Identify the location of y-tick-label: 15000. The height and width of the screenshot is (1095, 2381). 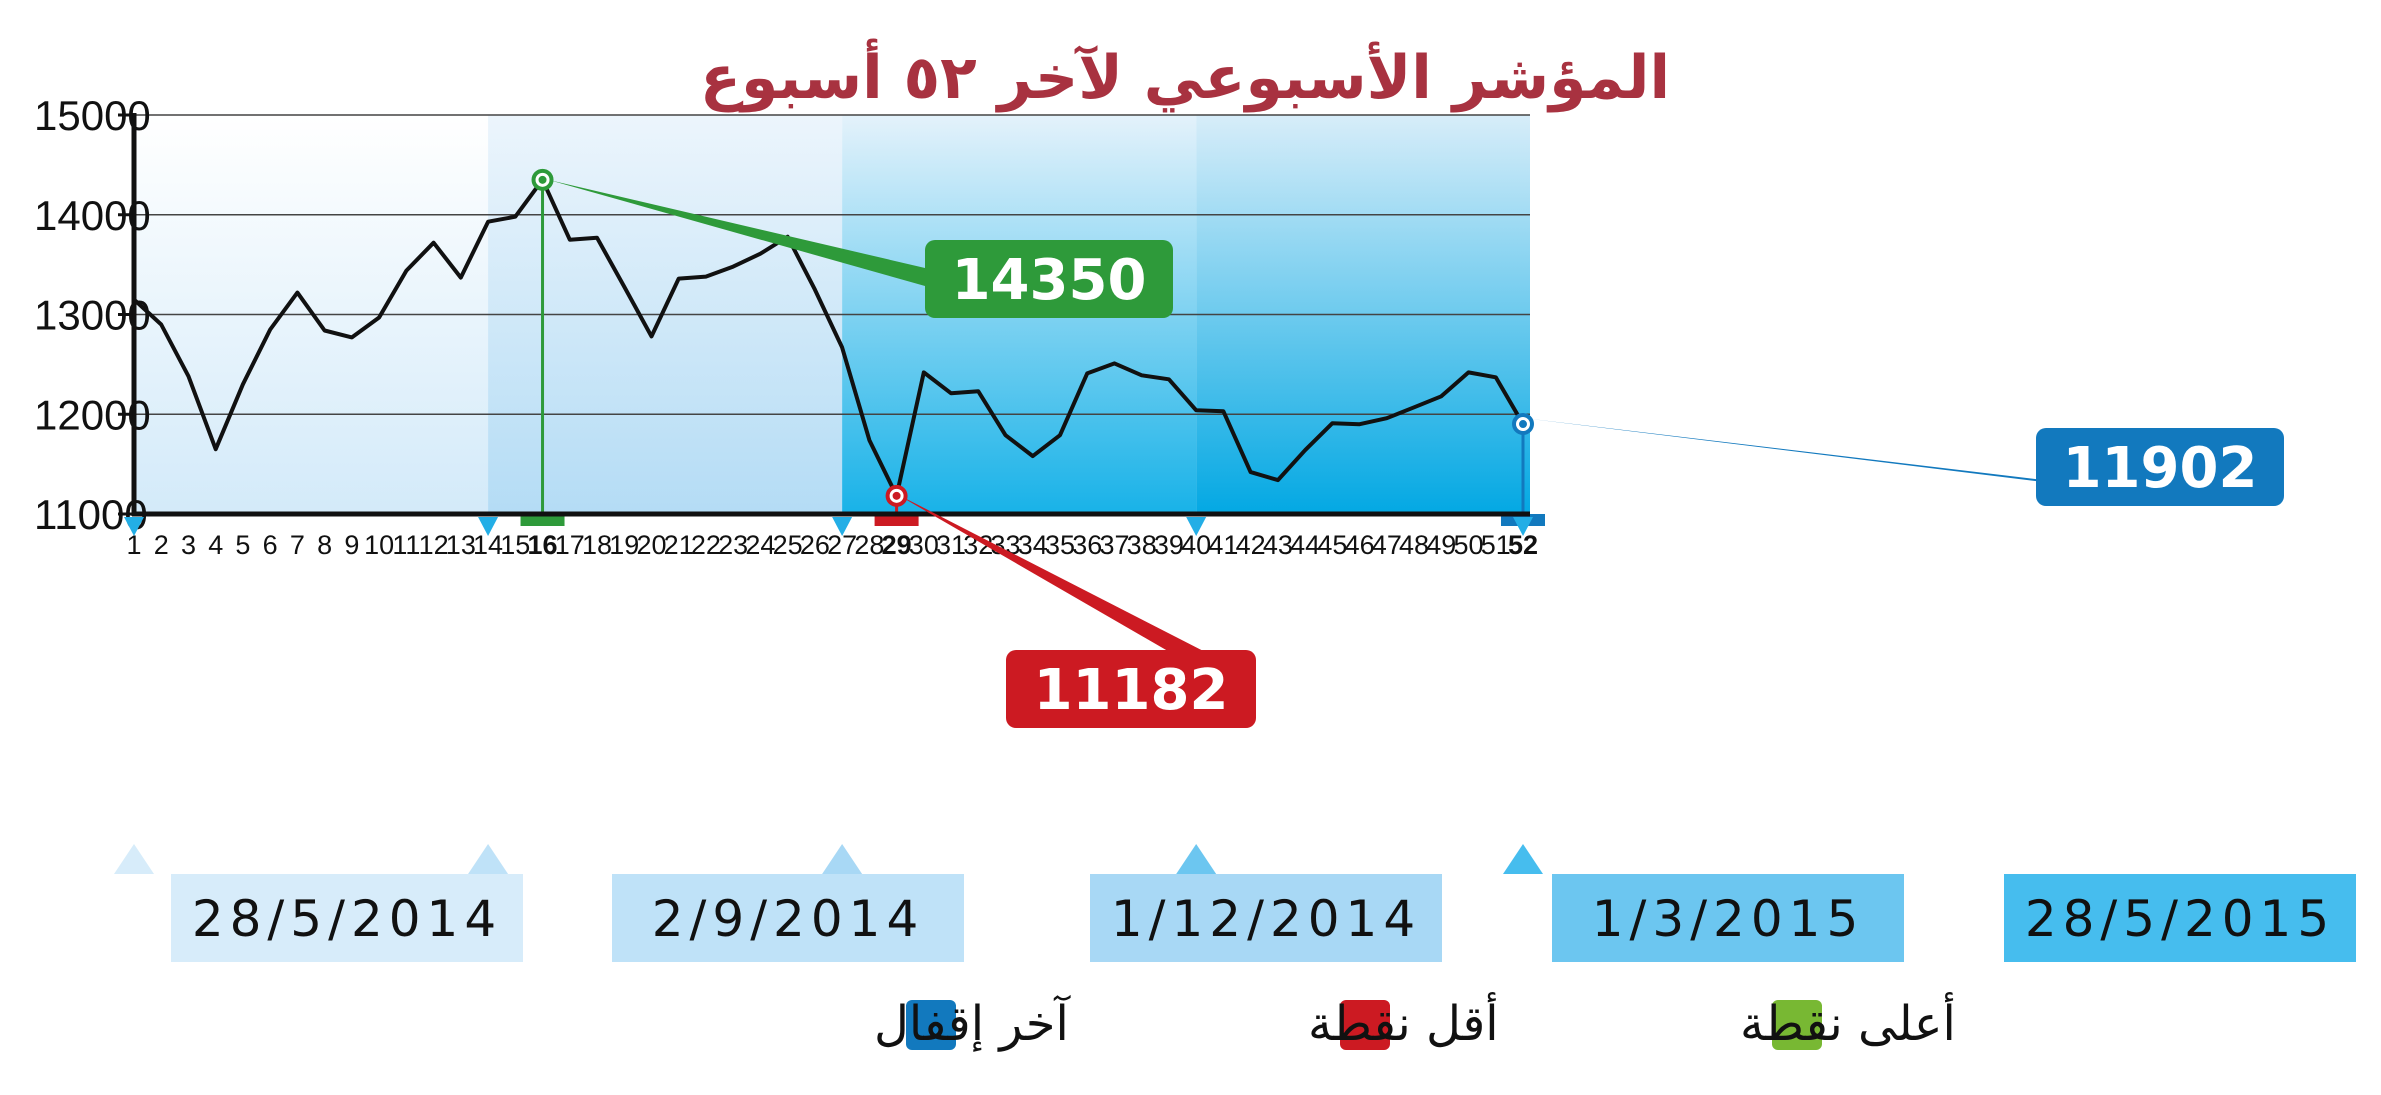
(92, 115).